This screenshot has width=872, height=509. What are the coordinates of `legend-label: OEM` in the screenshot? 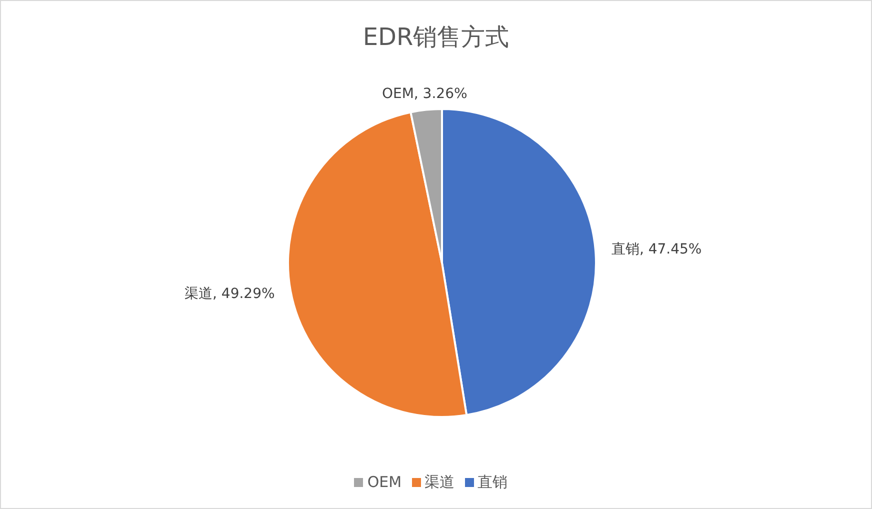 It's located at (384, 482).